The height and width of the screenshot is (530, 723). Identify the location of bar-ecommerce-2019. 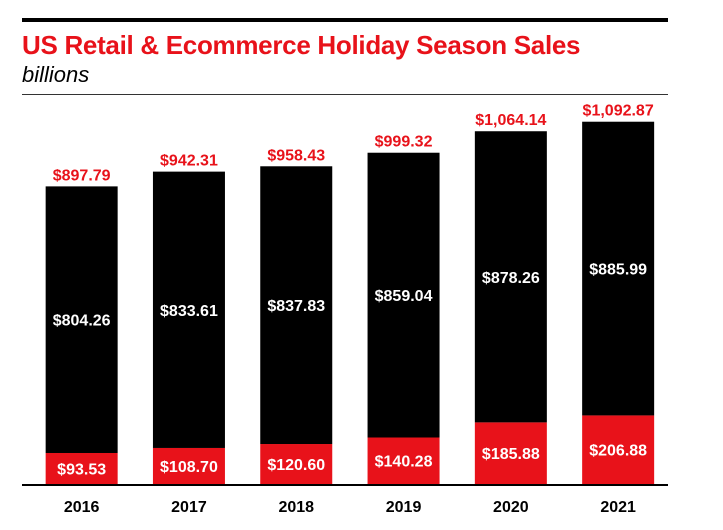
(403, 460).